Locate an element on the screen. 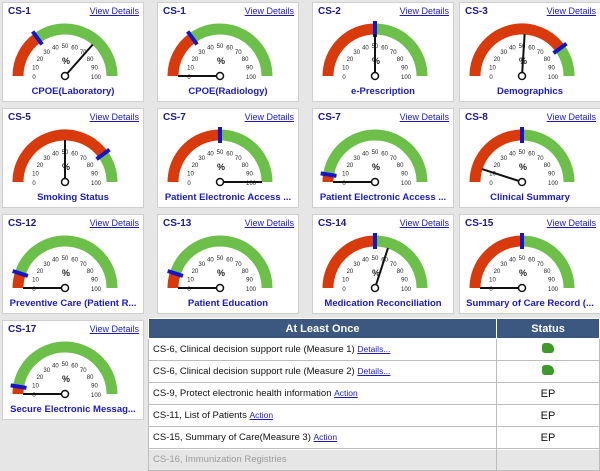  gauge-title-link: Patient Education is located at coordinates (228, 303).